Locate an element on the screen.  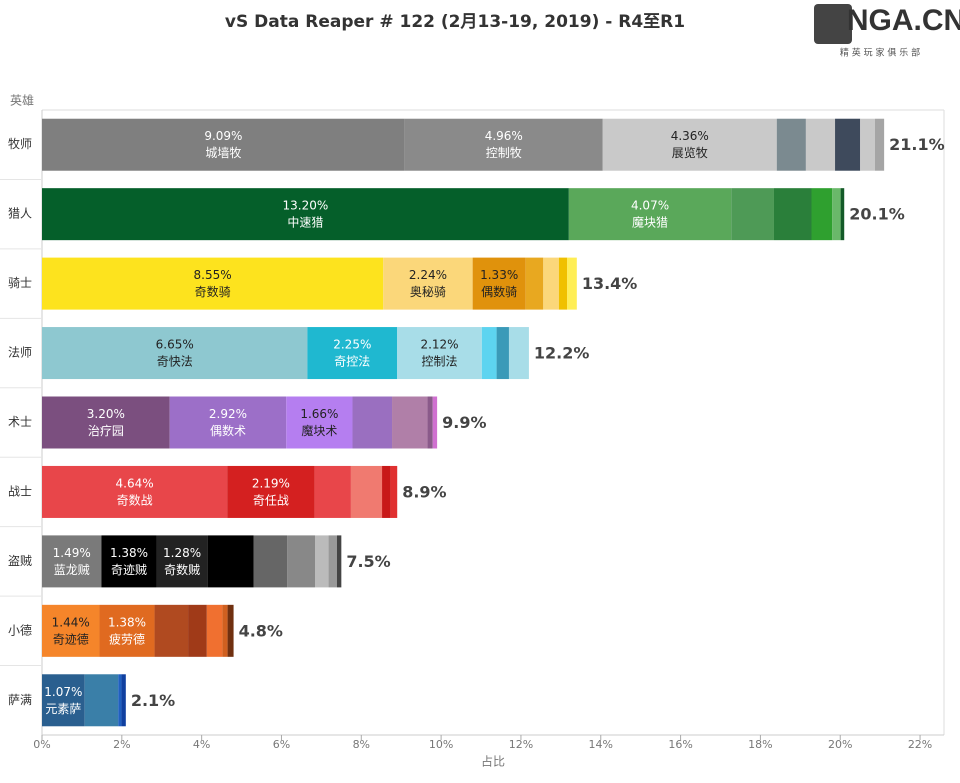
segment-name: 奇快法 is located at coordinates (175, 362).